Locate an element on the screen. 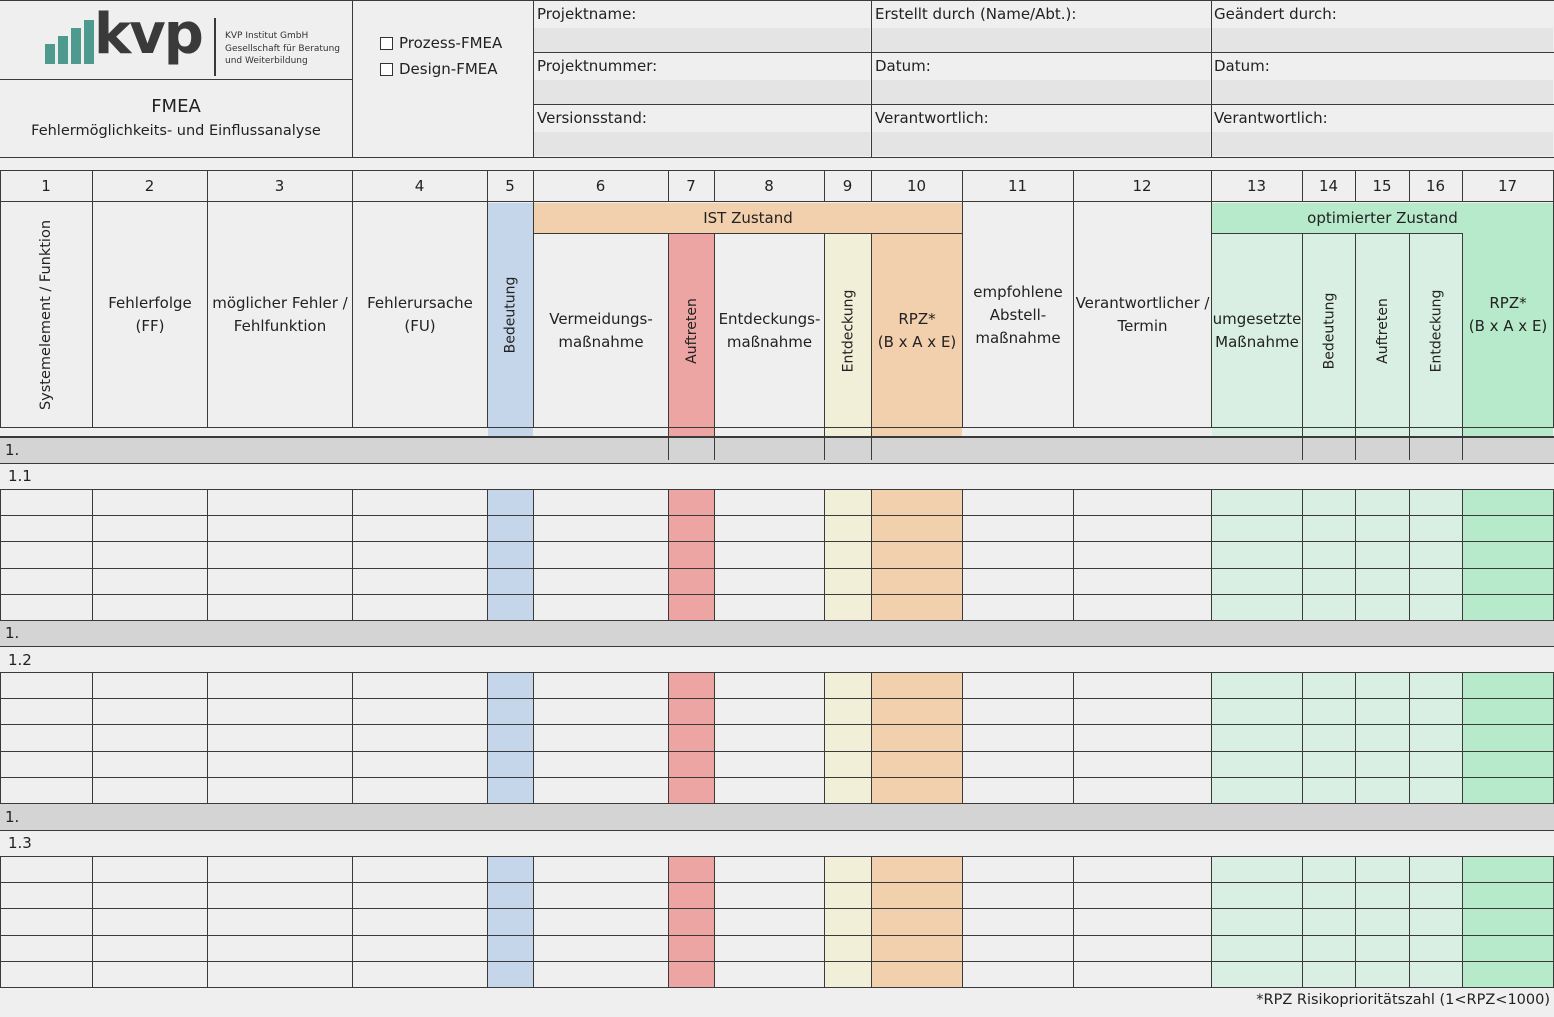  fmea-type-option-design: Design-FMEA is located at coordinates (439, 69).